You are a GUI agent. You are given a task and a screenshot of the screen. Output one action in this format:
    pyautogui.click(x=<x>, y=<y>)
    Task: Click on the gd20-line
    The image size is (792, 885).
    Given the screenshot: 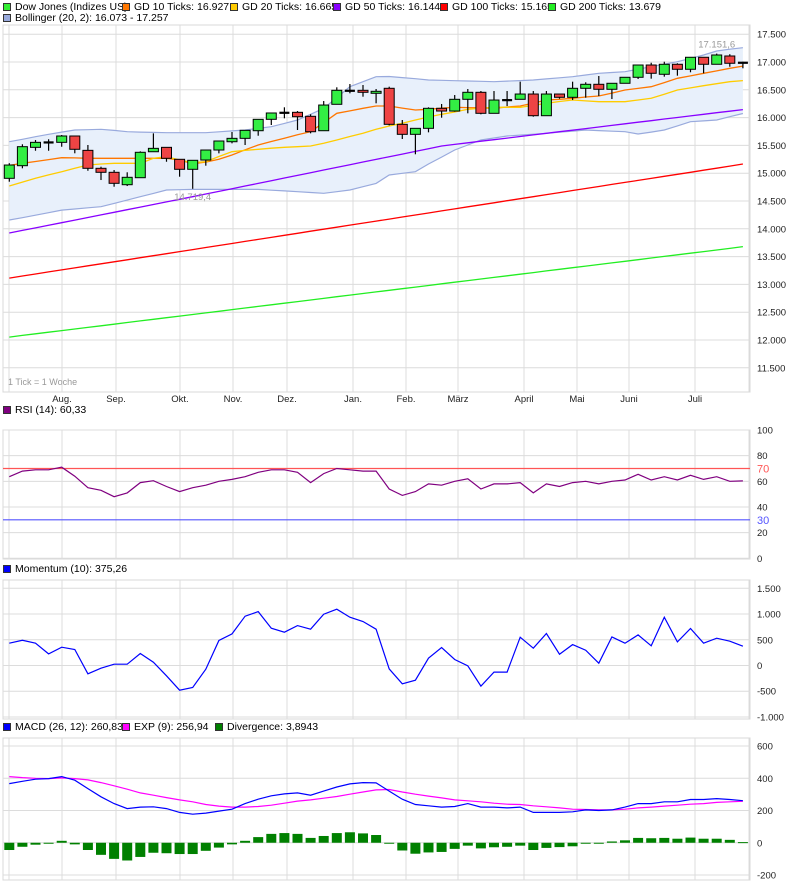 What is the action you would take?
    pyautogui.click(x=376, y=133)
    